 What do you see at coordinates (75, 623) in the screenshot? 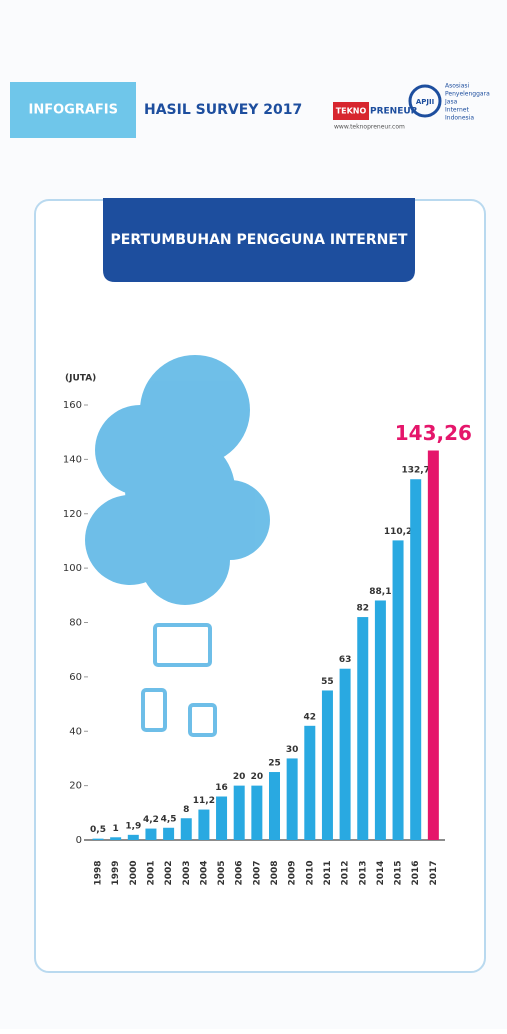
I see `y-tick-label: 80` at bounding box center [75, 623].